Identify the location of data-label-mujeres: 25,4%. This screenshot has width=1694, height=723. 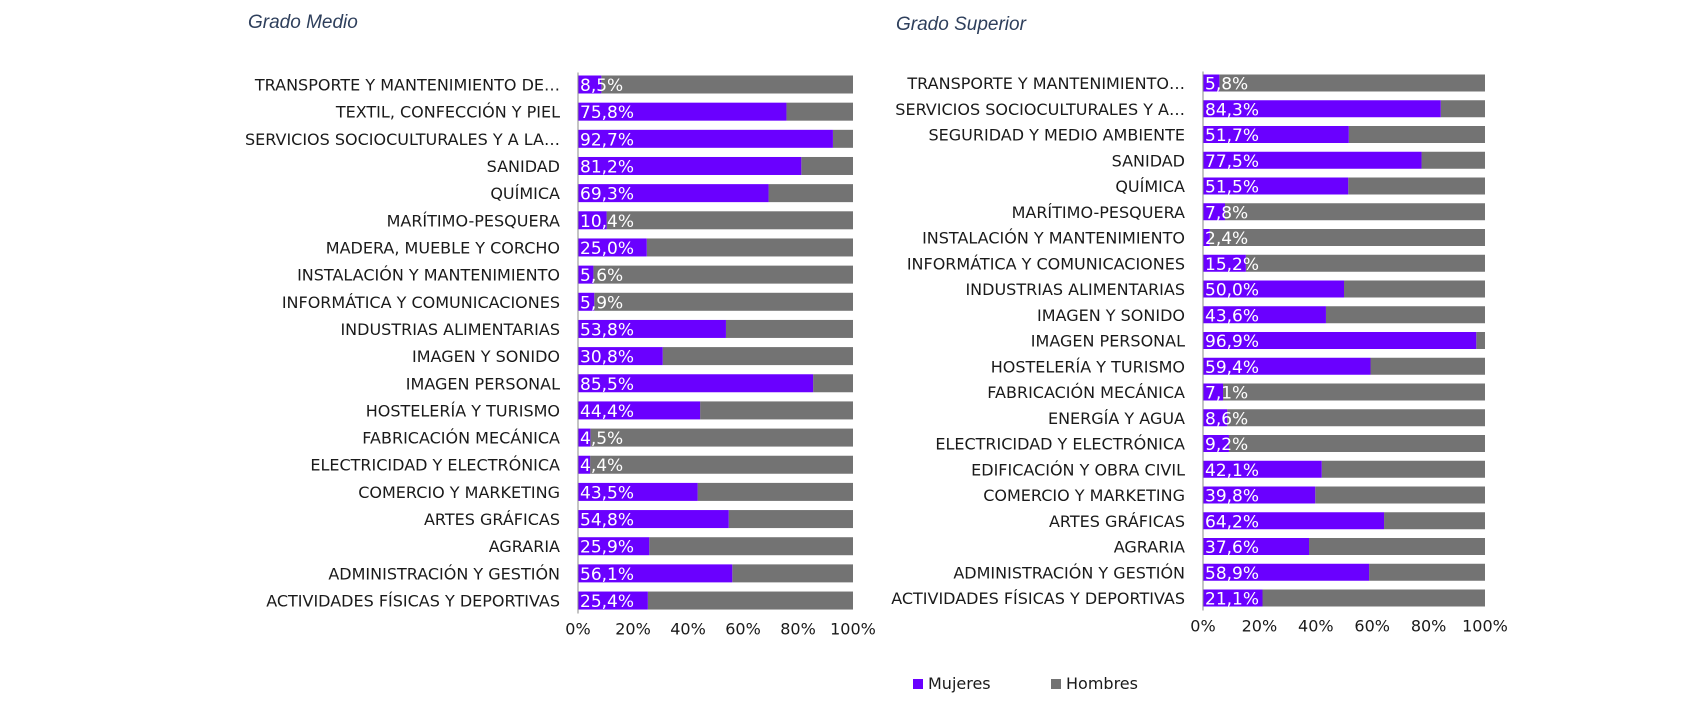
(607, 602).